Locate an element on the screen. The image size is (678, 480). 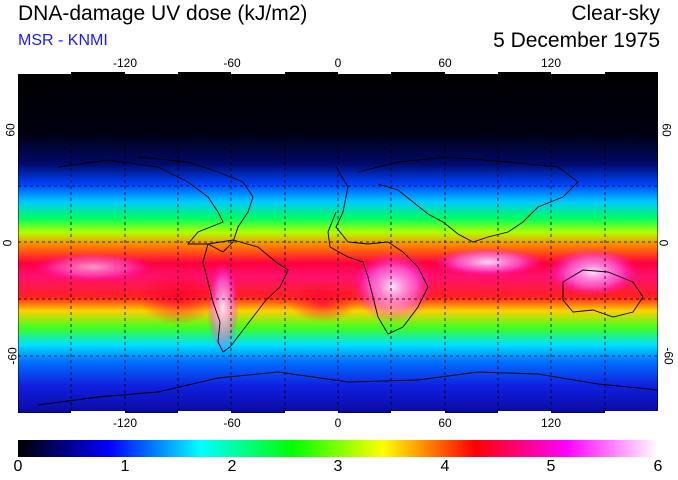
lat-tick-left: 0 is located at coordinates (7, 243).